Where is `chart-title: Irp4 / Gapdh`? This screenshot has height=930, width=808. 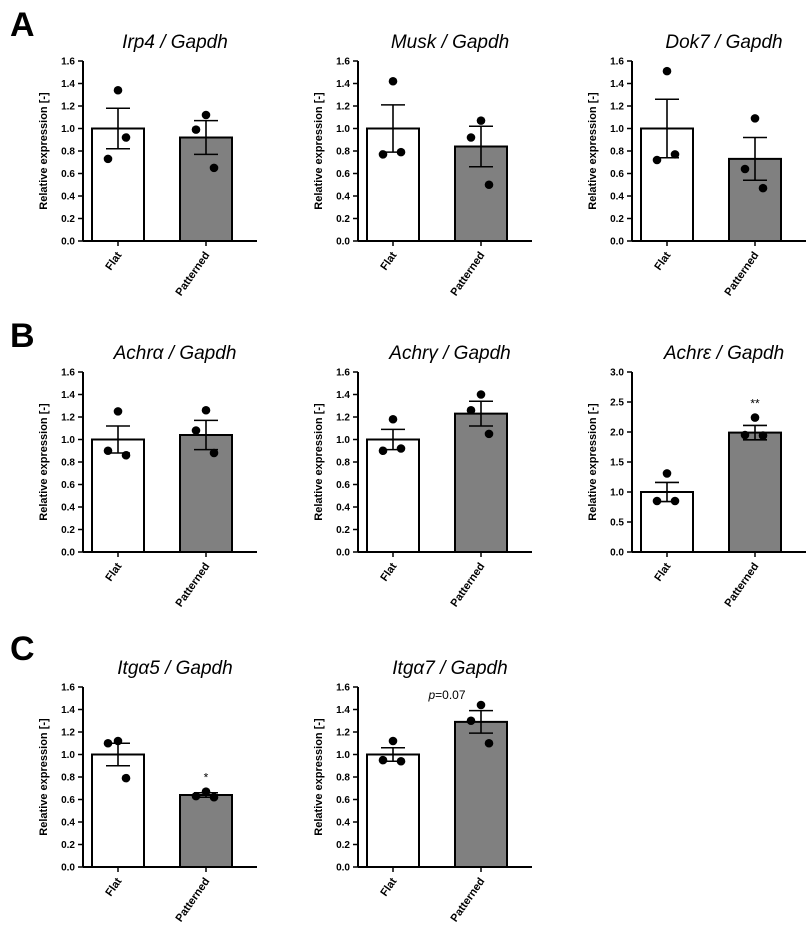
chart-title: Irp4 / Gapdh is located at coordinates (175, 42).